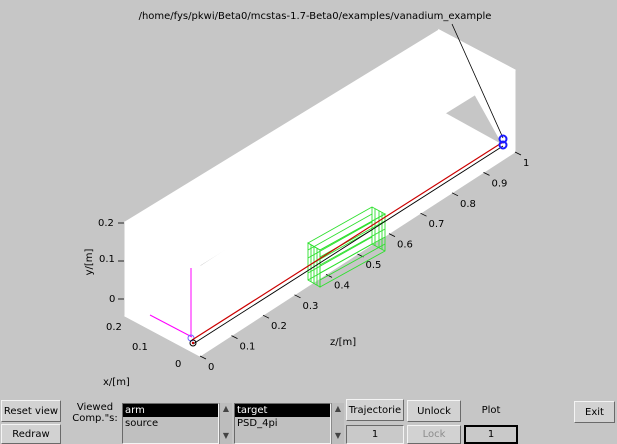  Describe the element at coordinates (170, 410) in the screenshot. I see `list1-item-arm: arm` at that location.